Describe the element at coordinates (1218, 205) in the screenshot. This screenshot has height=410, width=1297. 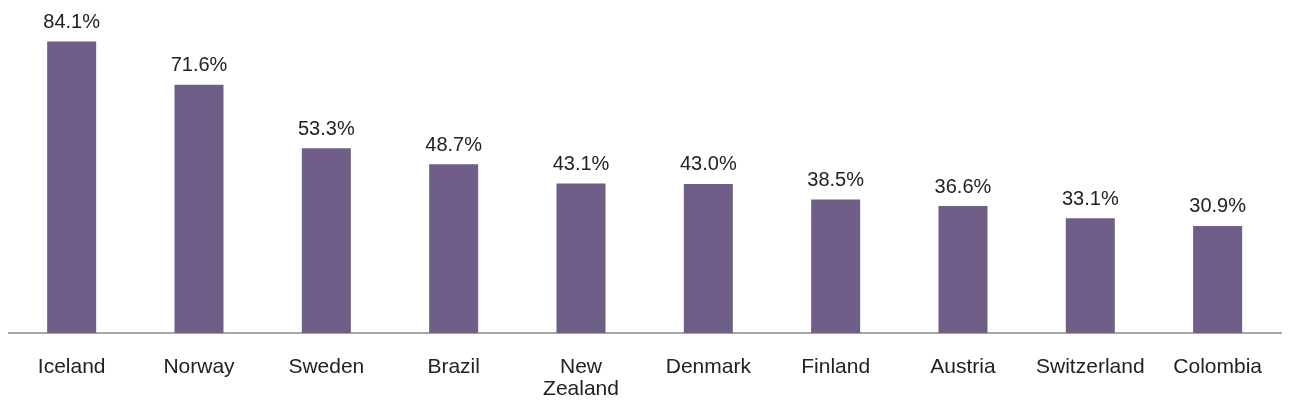
I see `data-label: 30.9%` at that location.